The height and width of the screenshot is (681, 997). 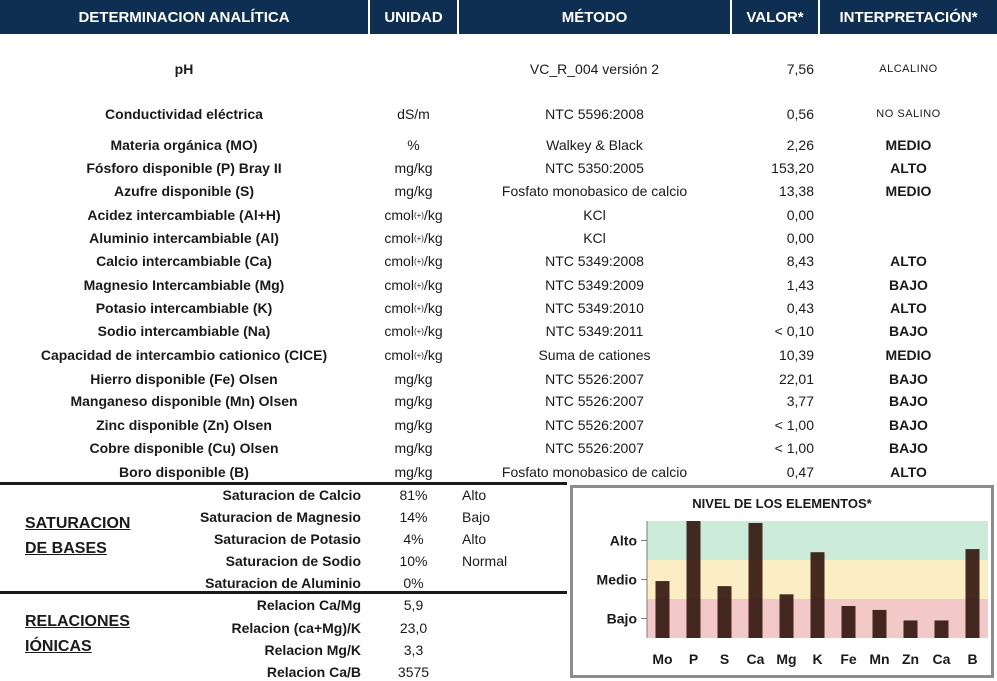 What do you see at coordinates (908, 114) in the screenshot?
I see `interpretacion-cell: NO SALINO` at bounding box center [908, 114].